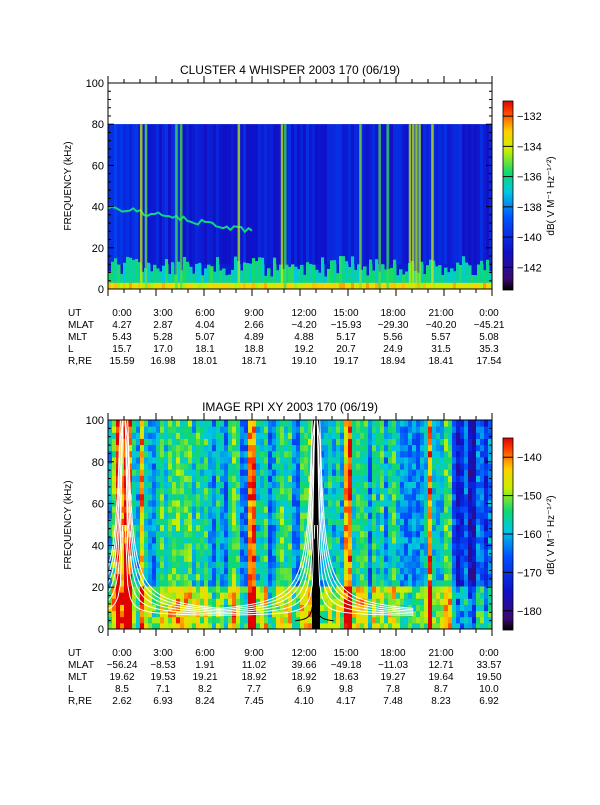  What do you see at coordinates (162, 361) in the screenshot?
I see `table-cell: 16.98` at bounding box center [162, 361].